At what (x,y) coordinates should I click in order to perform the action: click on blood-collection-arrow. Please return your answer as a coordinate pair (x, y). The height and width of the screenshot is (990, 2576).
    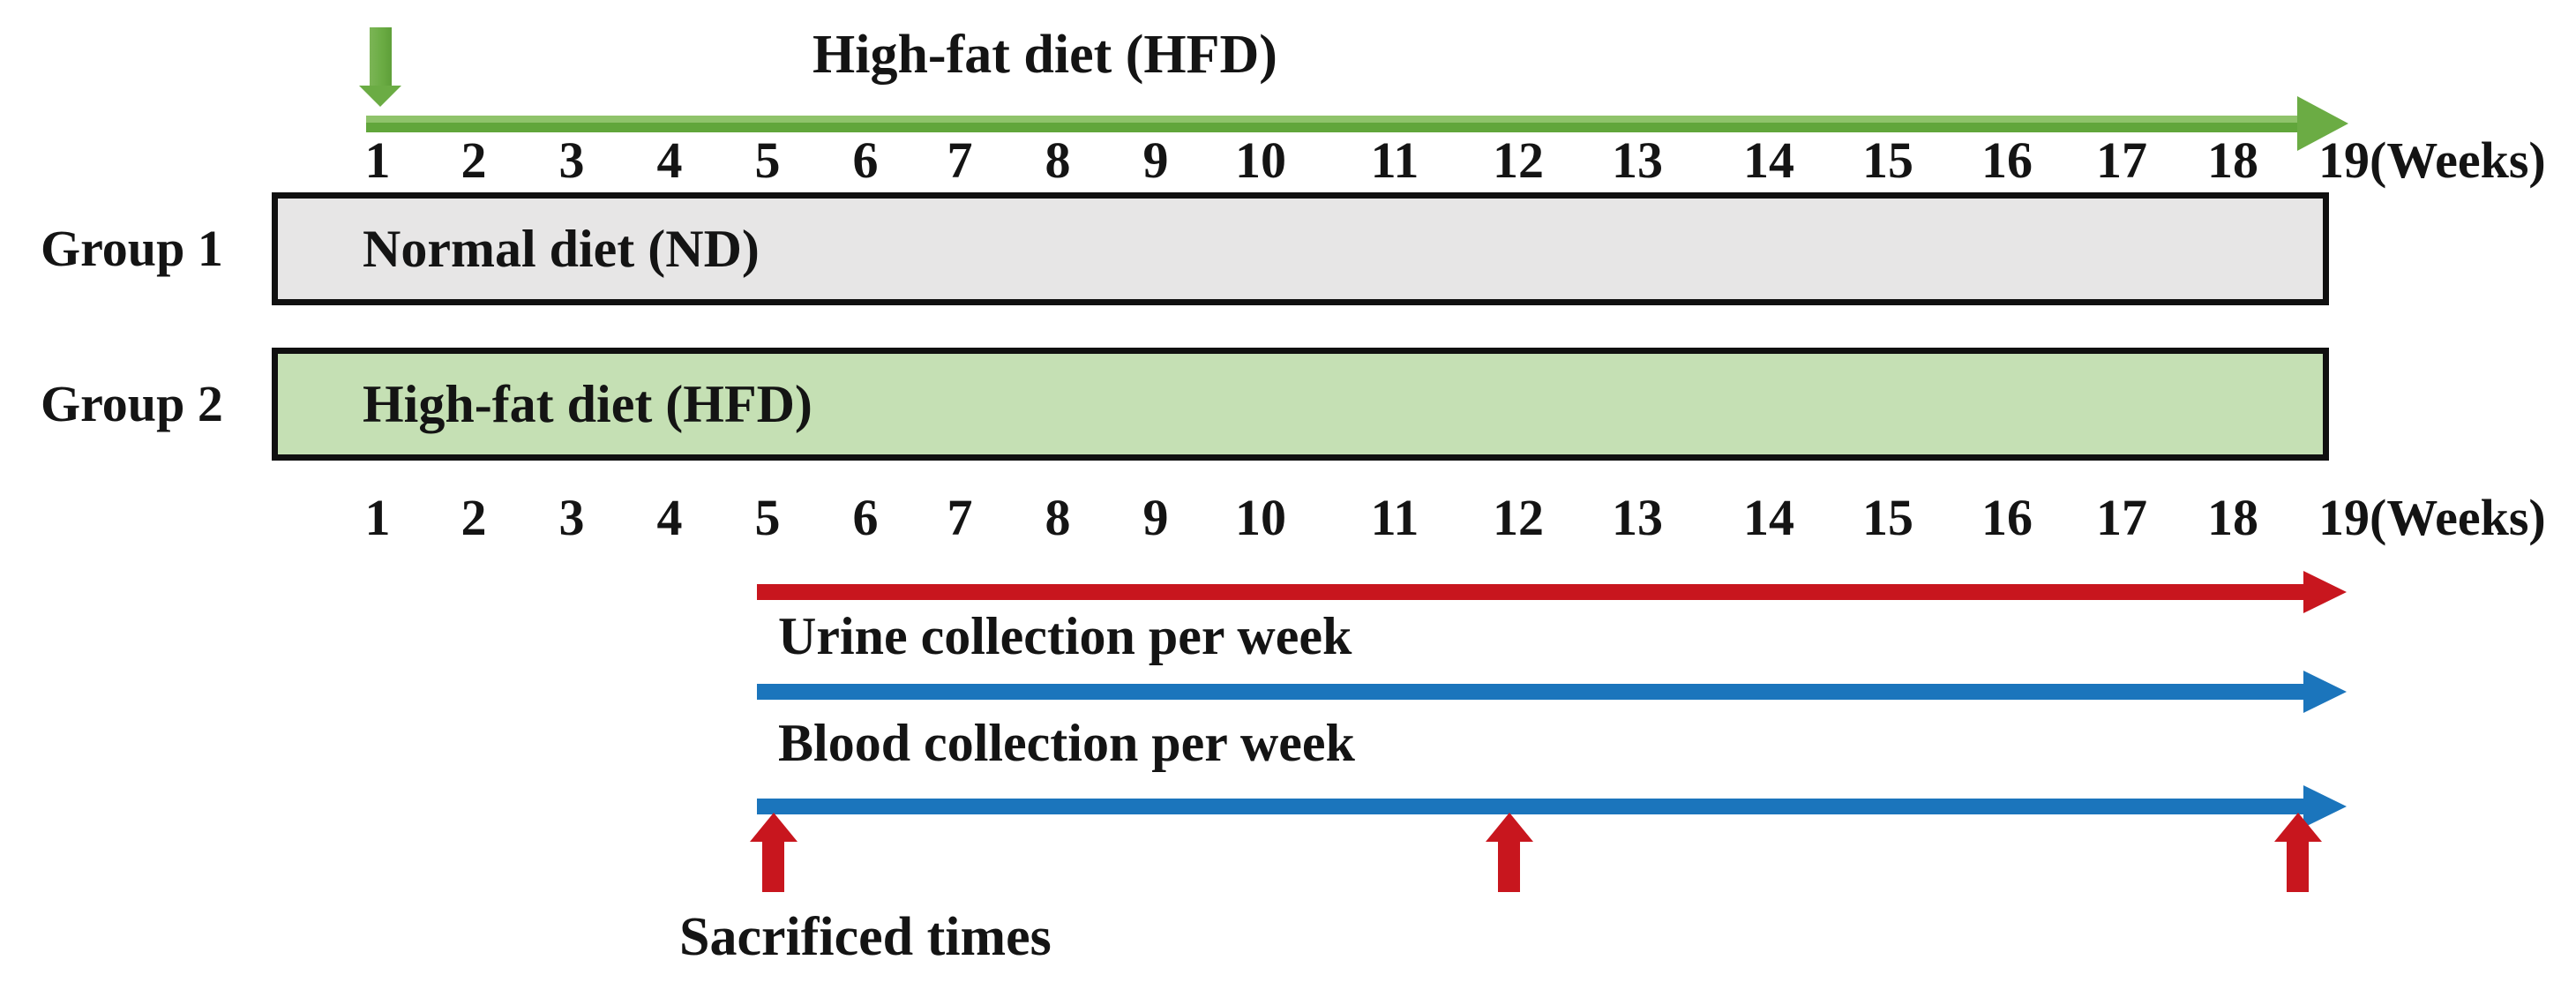
    Looking at the image, I should click on (1531, 806).